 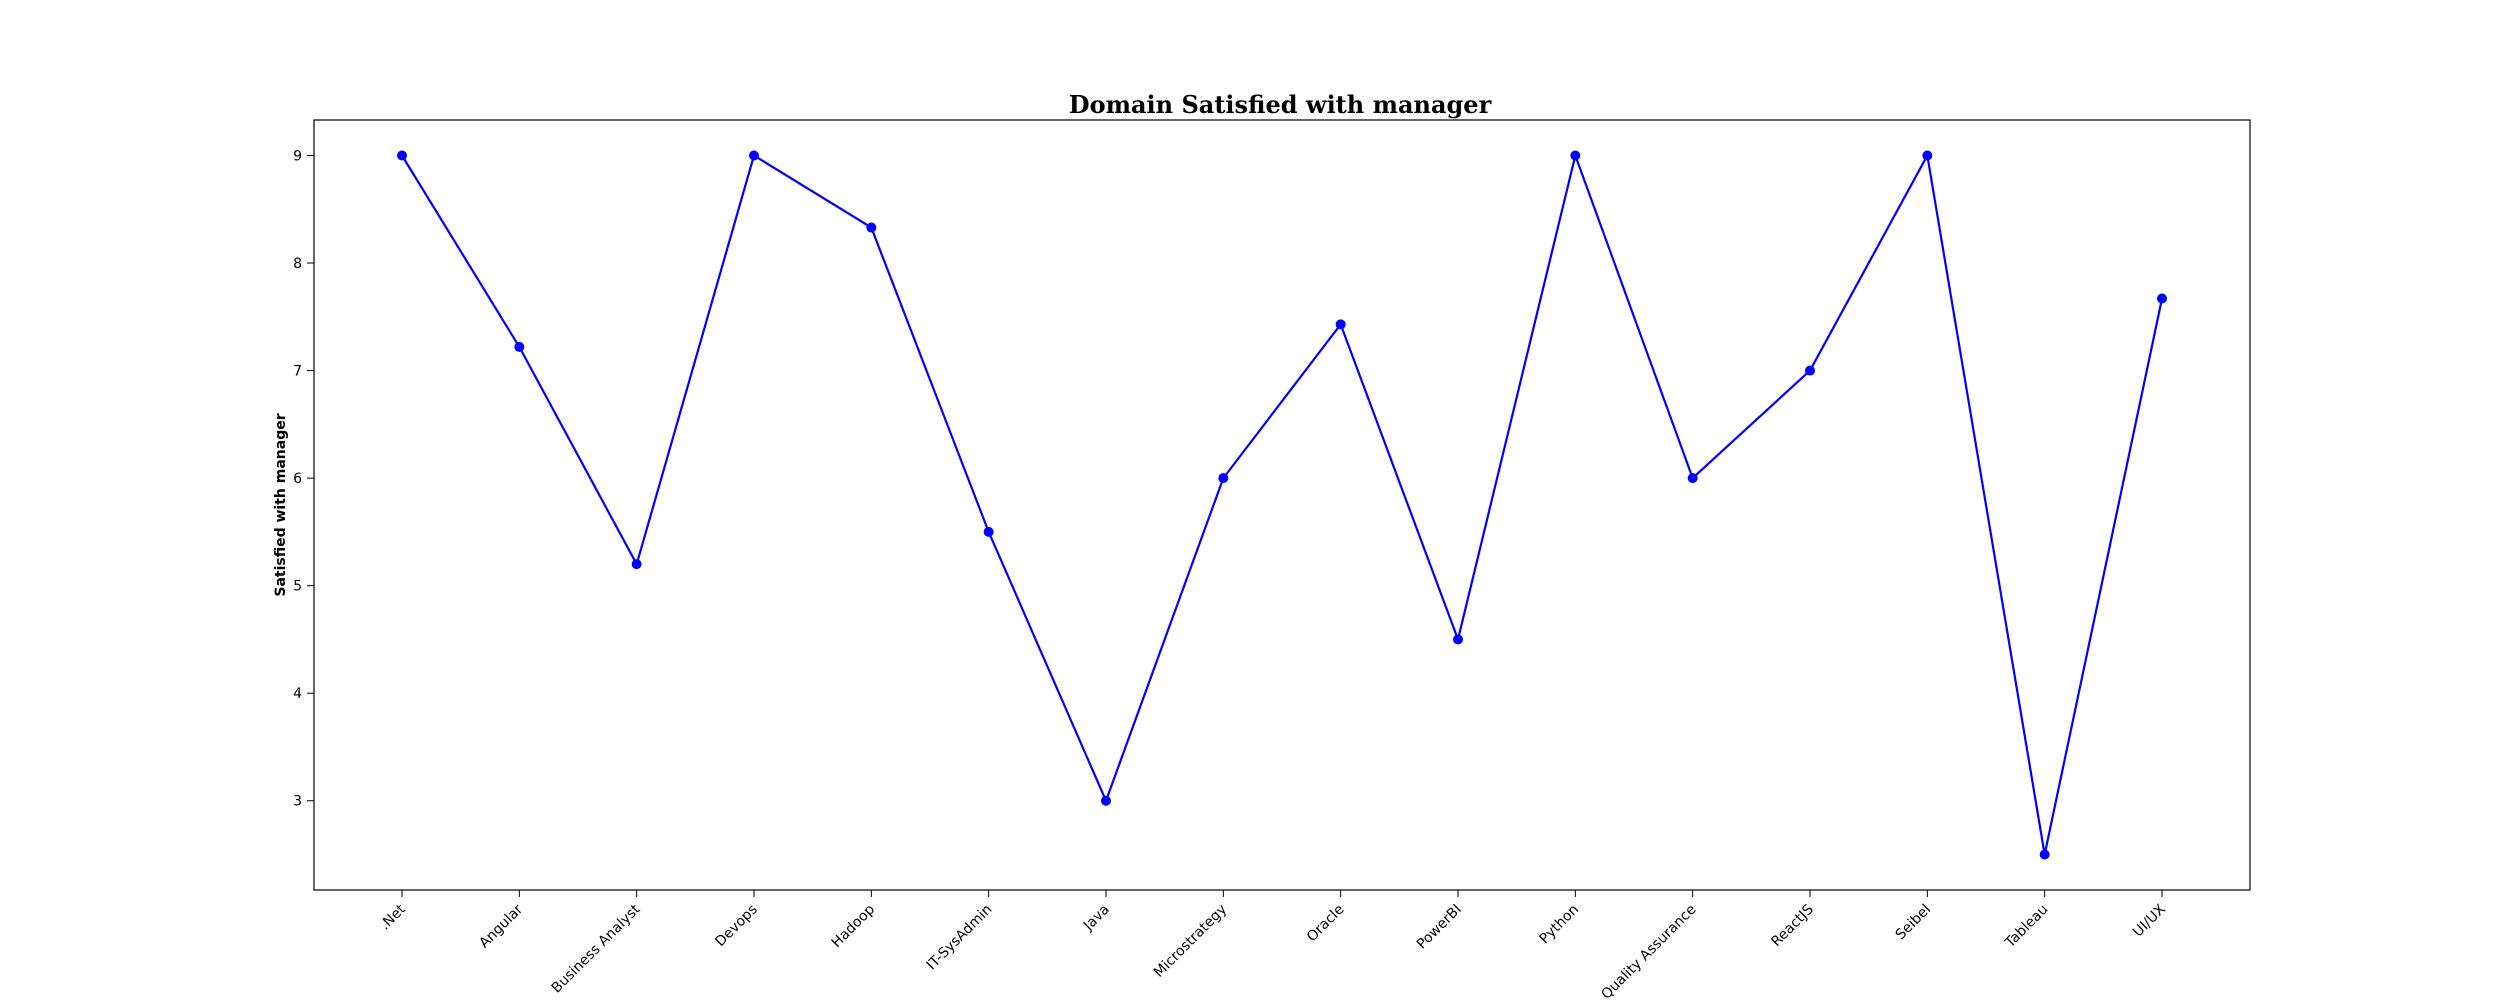 What do you see at coordinates (1648, 951) in the screenshot?
I see `x-tick-label: Quality Assurance` at bounding box center [1648, 951].